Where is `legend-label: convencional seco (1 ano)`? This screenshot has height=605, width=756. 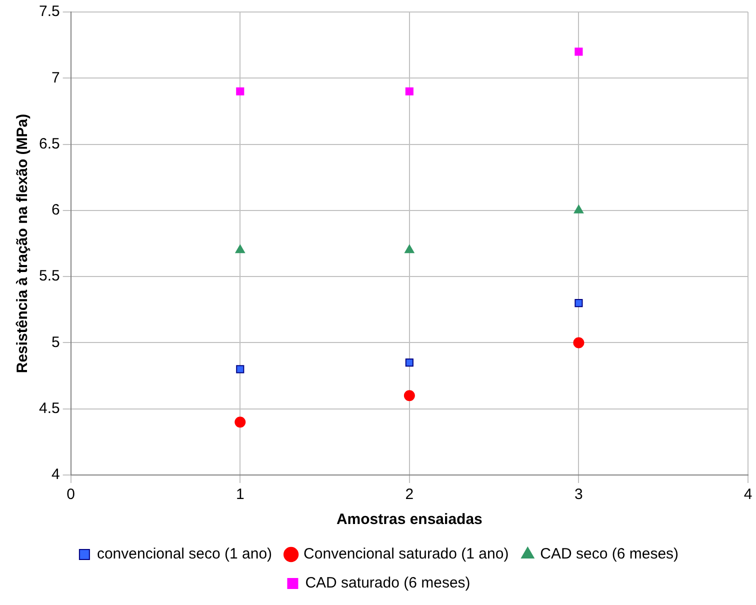
legend-label: convencional seco (1 ano) is located at coordinates (184, 554).